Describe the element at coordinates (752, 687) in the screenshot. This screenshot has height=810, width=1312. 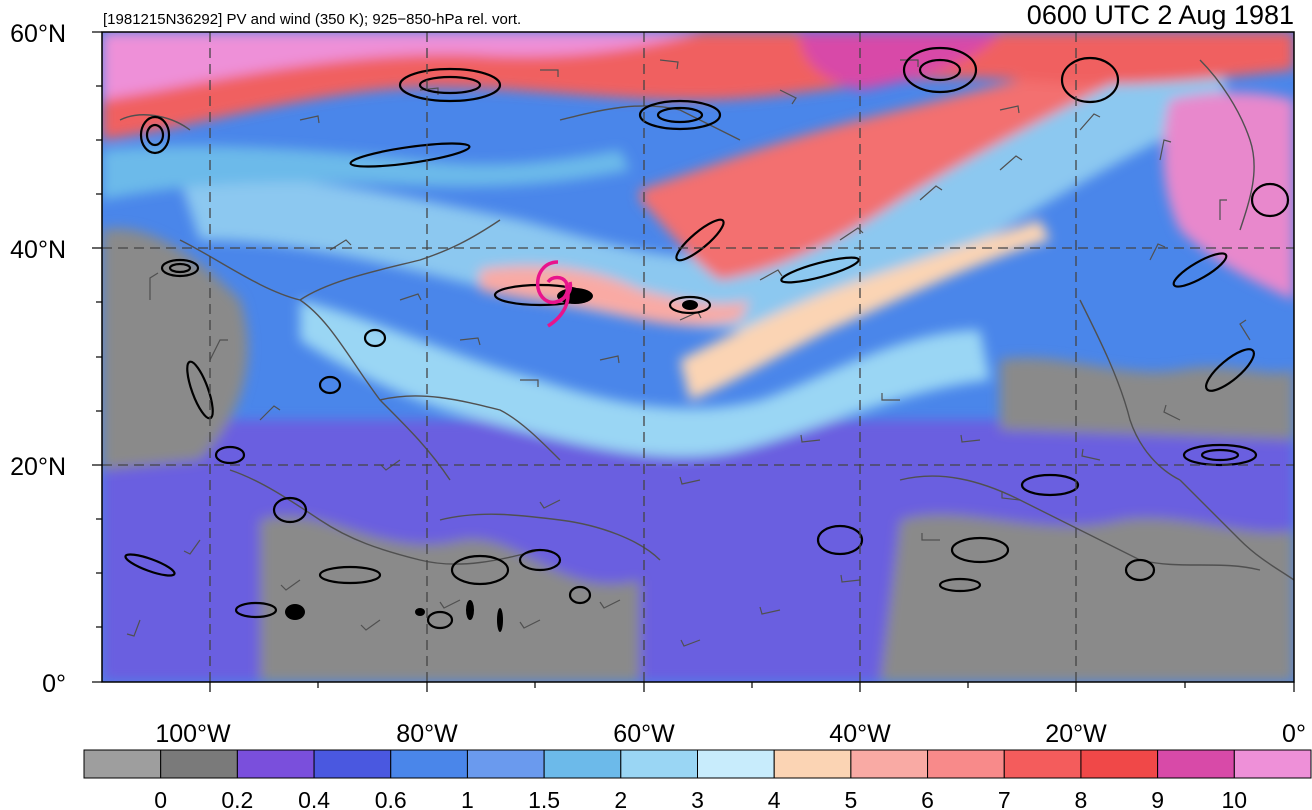
I see `lon-ticks` at that location.